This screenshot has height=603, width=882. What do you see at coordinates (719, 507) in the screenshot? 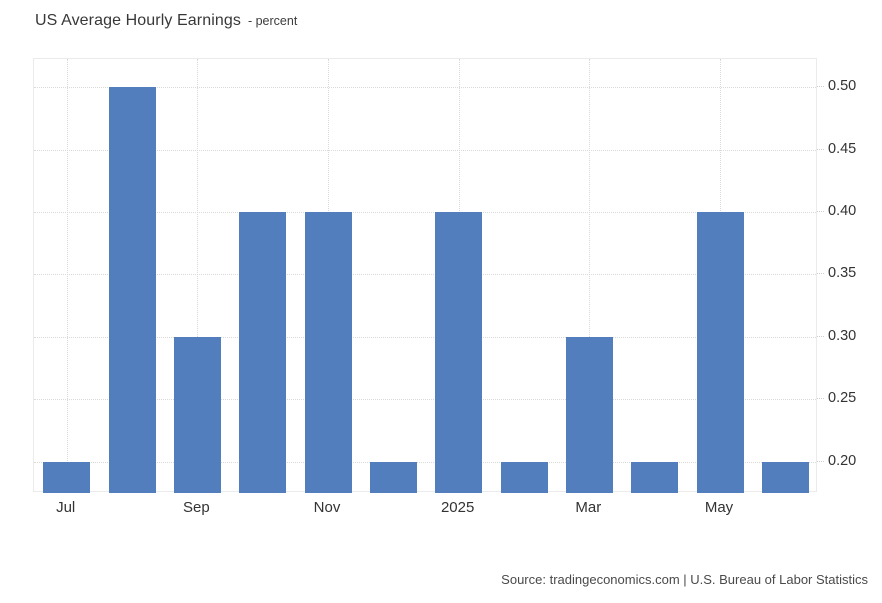
I see `x-tick-label: May` at bounding box center [719, 507].